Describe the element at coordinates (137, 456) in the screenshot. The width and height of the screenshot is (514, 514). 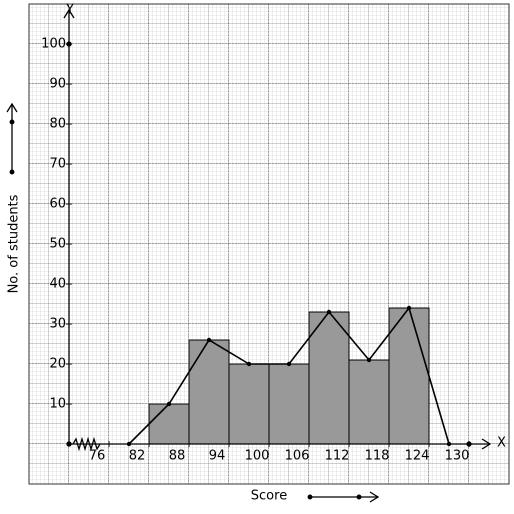
I see `x-tick-label: 82` at that location.